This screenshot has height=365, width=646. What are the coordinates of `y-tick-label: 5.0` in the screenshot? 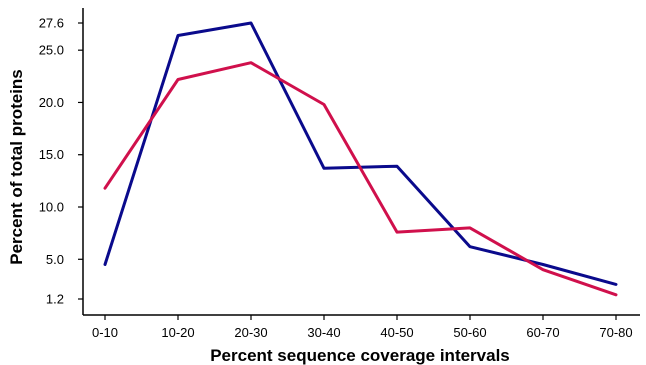 It's located at (55, 259).